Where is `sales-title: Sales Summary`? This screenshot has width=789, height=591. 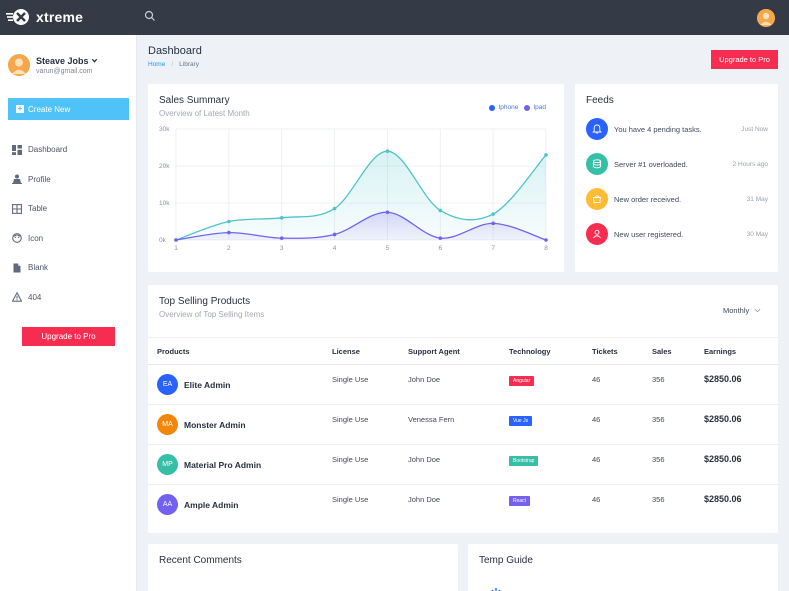
sales-title: Sales Summary is located at coordinates (194, 100).